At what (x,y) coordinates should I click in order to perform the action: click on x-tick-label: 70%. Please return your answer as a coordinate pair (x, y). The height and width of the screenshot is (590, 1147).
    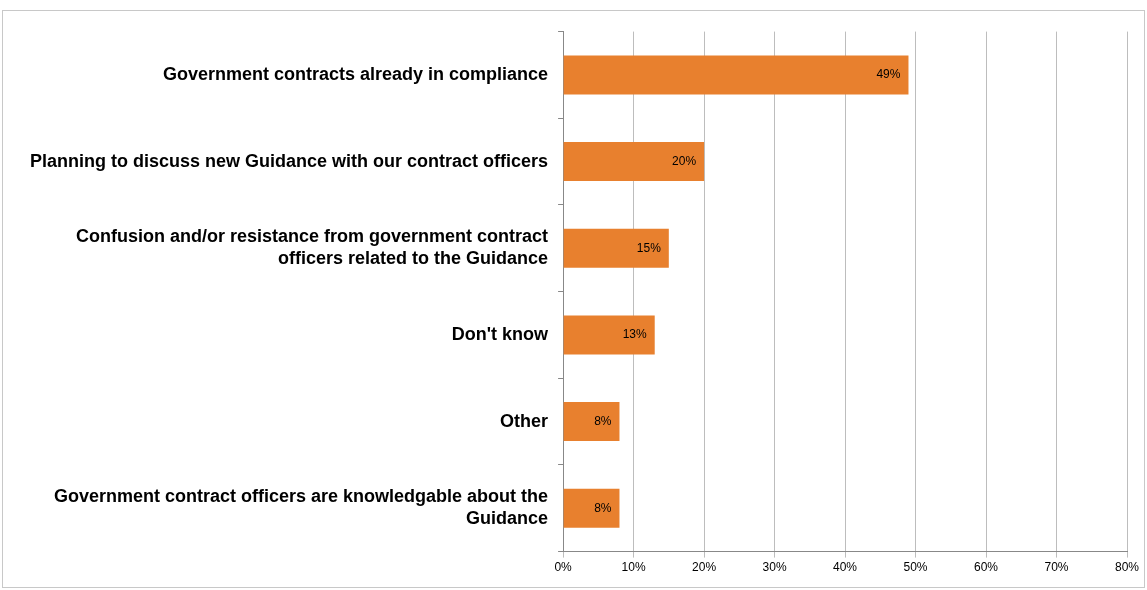
    Looking at the image, I should click on (1056, 567).